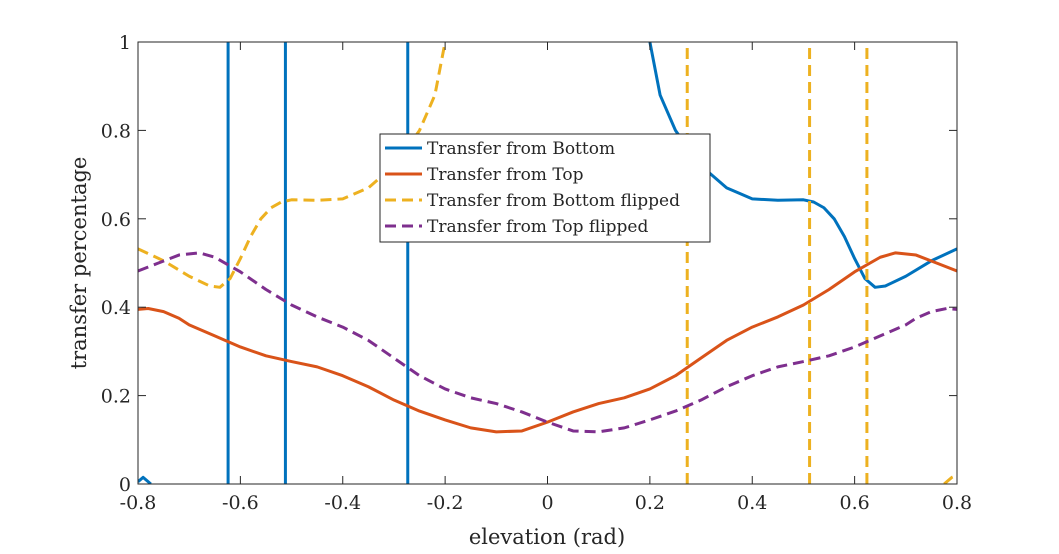 The width and height of the screenshot is (1059, 554). What do you see at coordinates (116, 397) in the screenshot?
I see `y-tick-label: 0.2` at bounding box center [116, 397].